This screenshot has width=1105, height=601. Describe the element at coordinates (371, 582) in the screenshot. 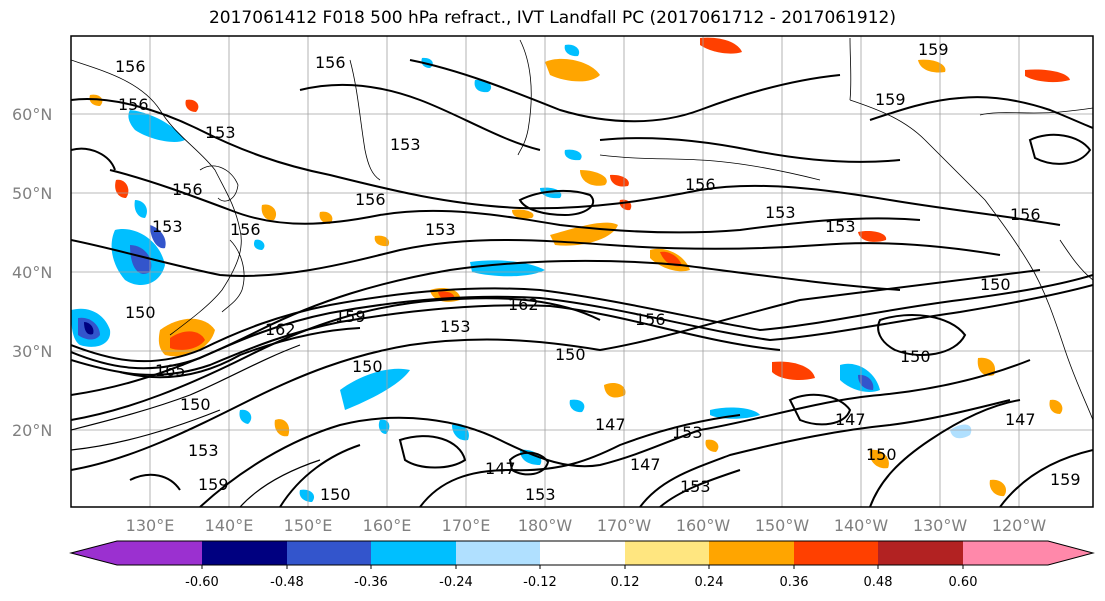

I see `colorbar-tick-label: -0.36` at that location.